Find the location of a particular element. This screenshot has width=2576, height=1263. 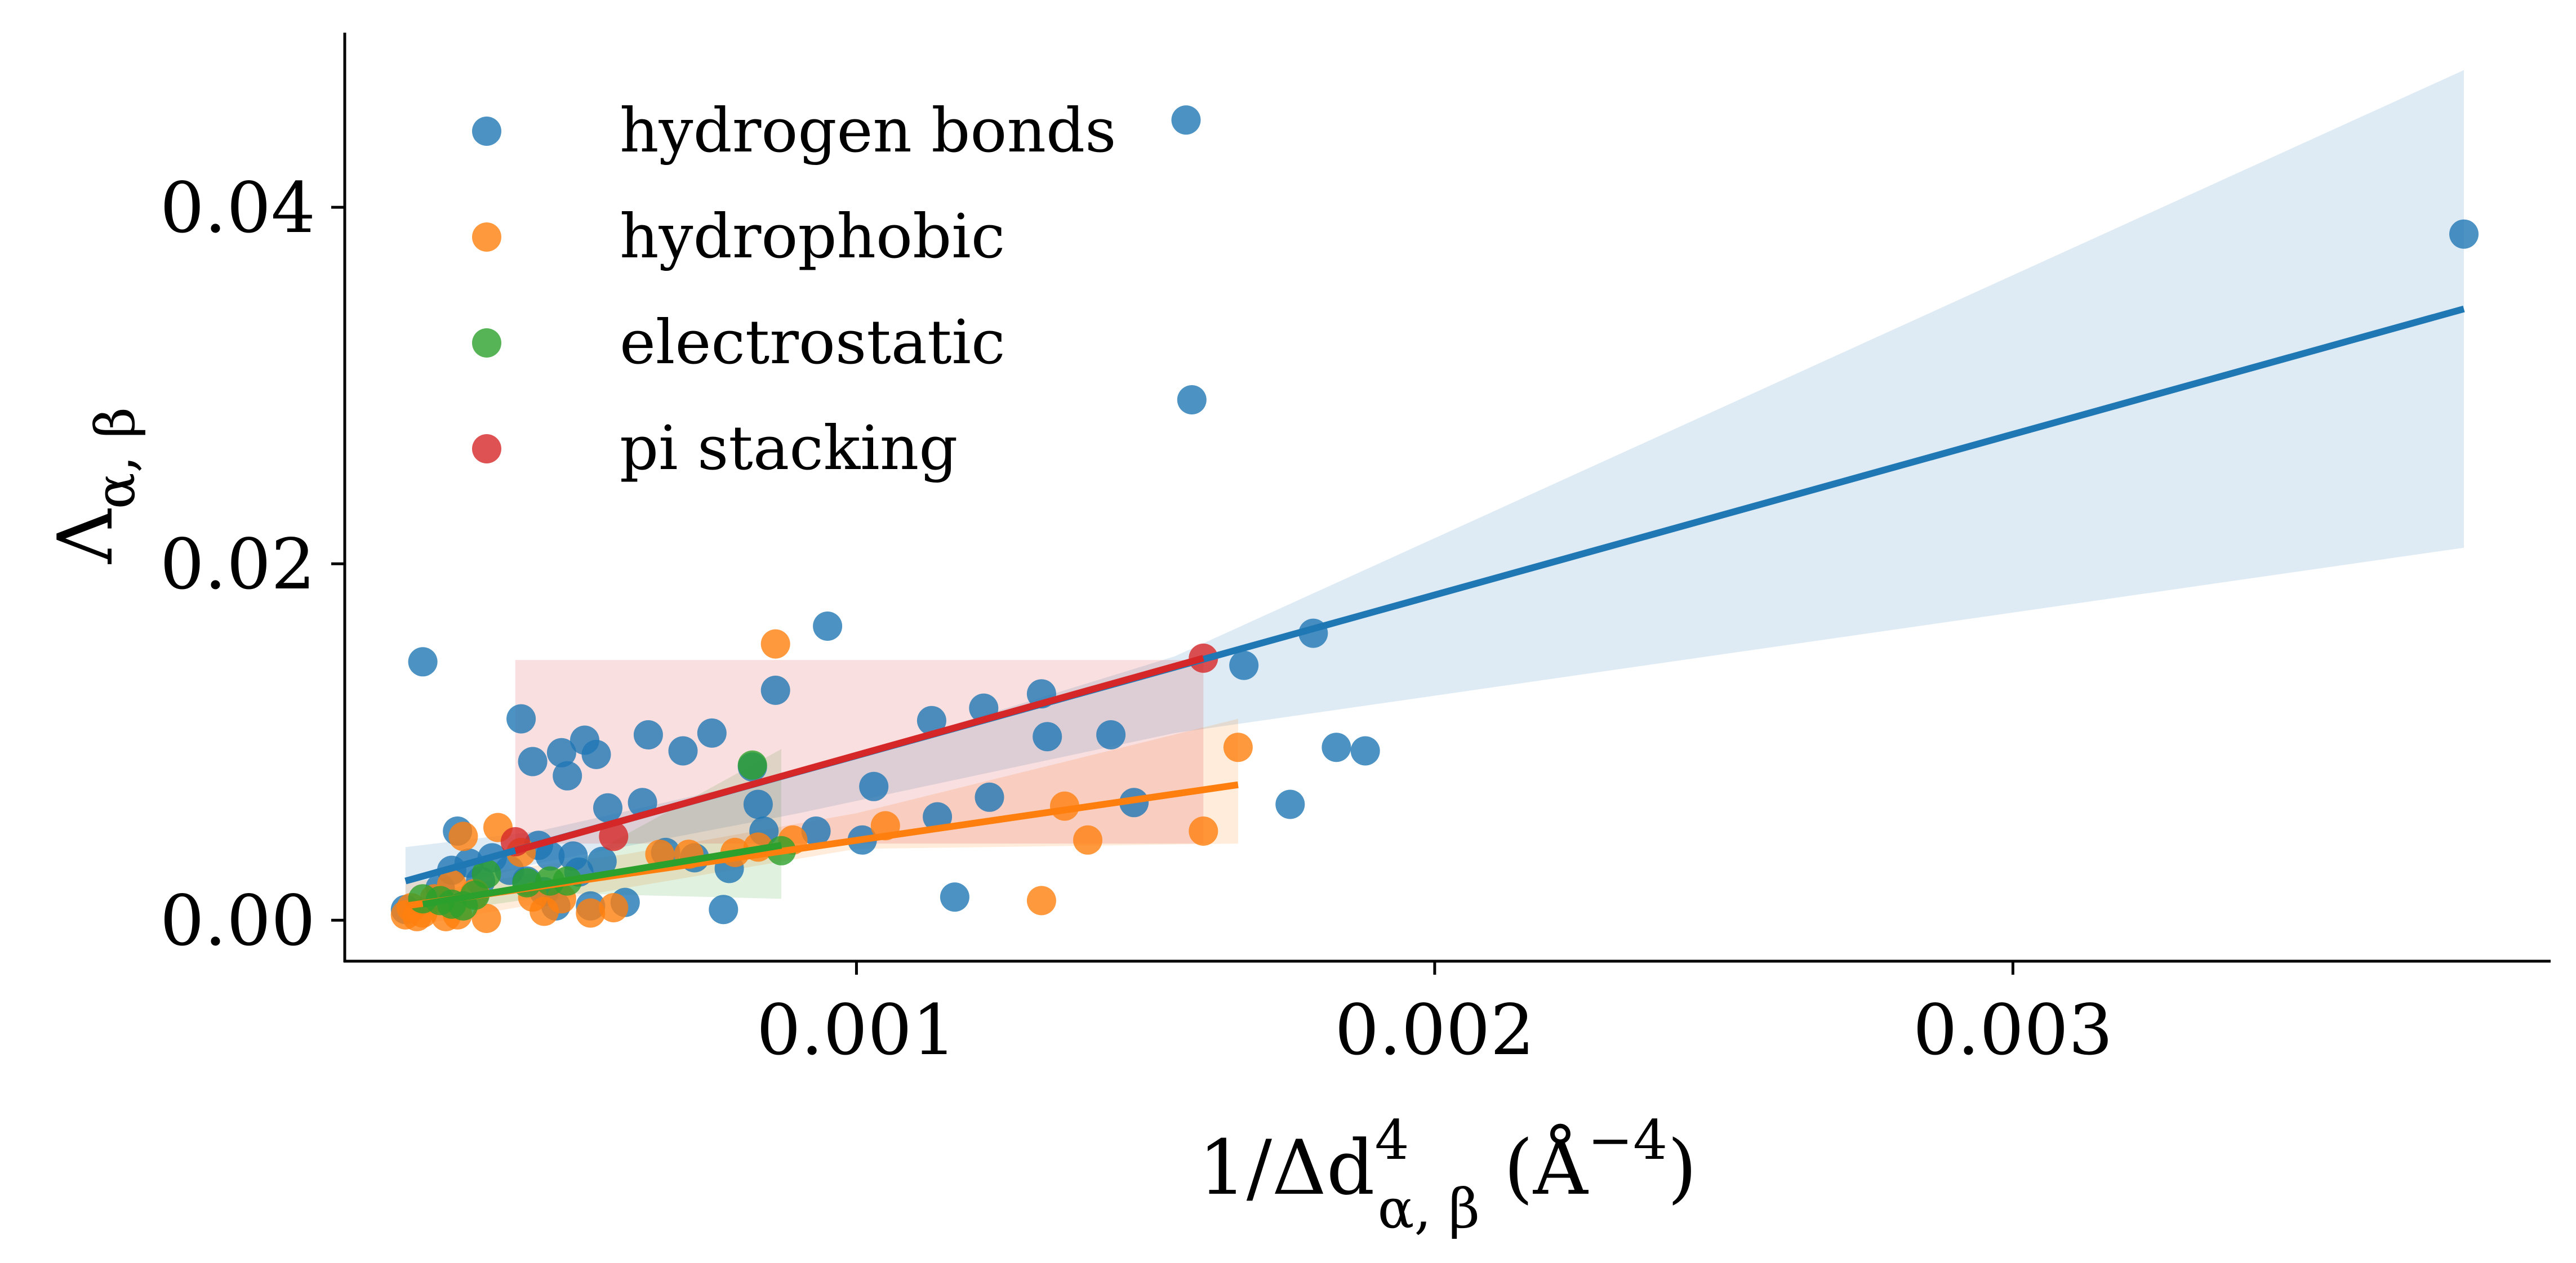

legend-marker-hydrophobic is located at coordinates (486, 237).